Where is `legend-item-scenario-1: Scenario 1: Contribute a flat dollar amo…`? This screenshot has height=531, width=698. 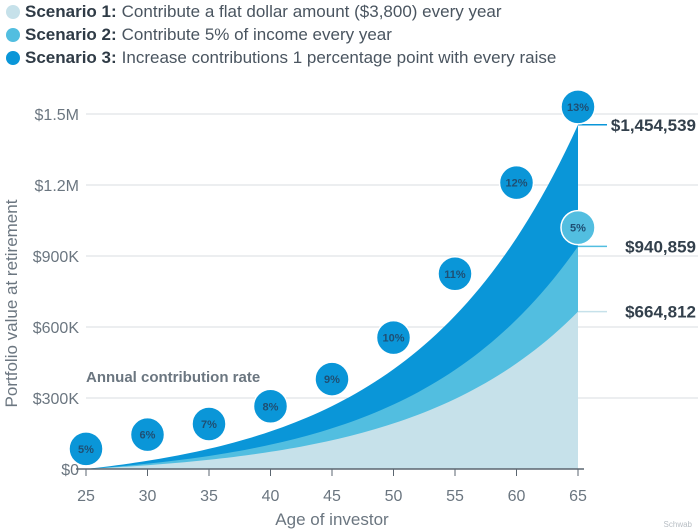 legend-item-scenario-1: Scenario 1: Contribute a flat dollar amo… is located at coordinates (281, 11).